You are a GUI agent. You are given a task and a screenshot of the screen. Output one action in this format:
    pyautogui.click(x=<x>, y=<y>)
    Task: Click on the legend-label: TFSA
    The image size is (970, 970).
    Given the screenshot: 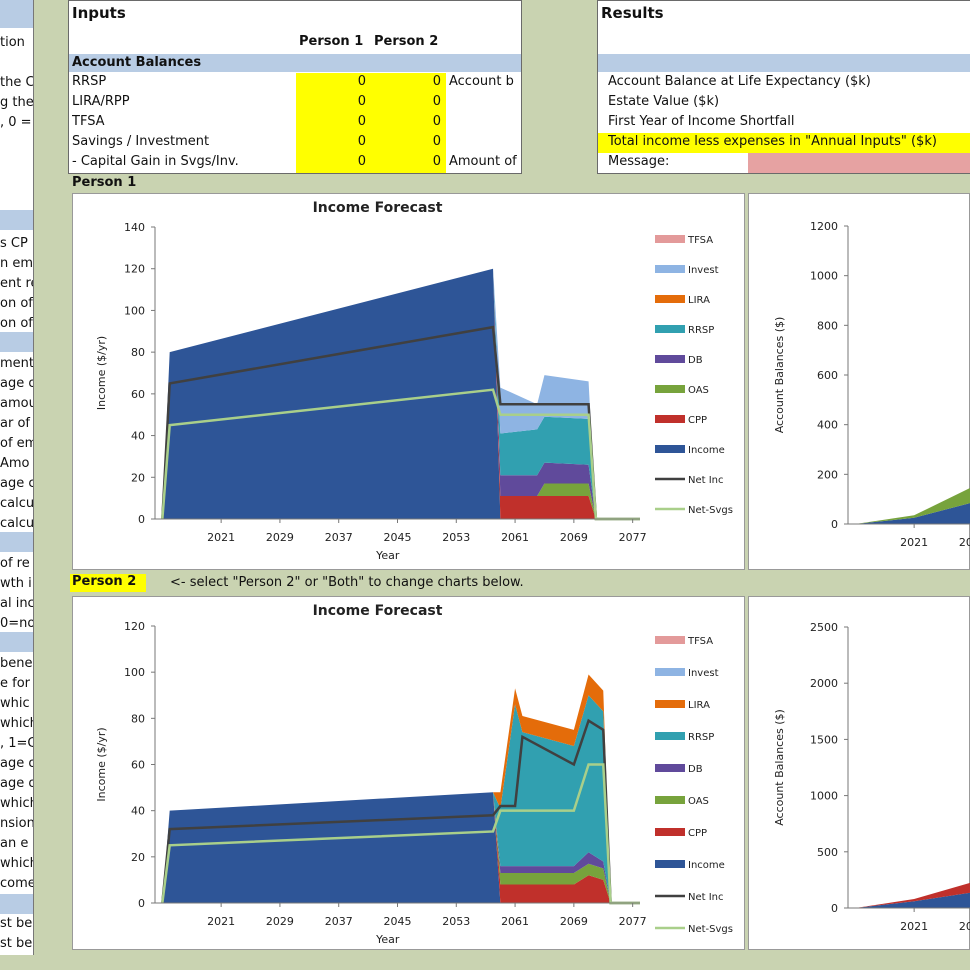 What is the action you would take?
    pyautogui.click(x=700, y=641)
    